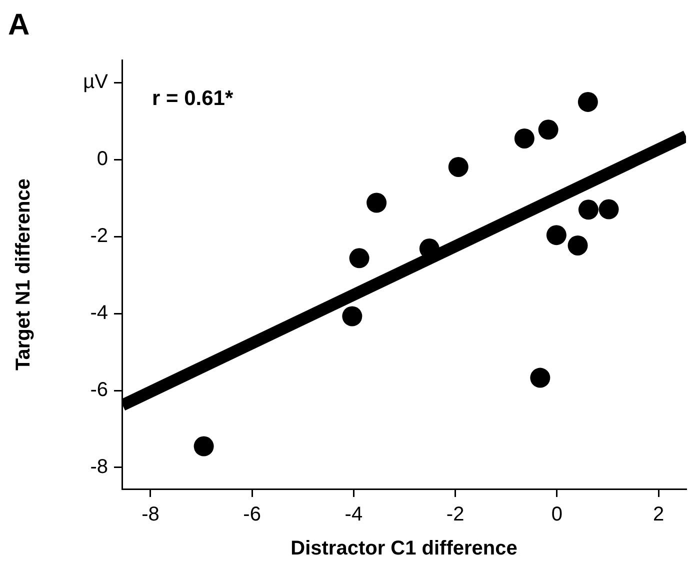  I want to click on y-tick-label: µV, so click(96, 82).